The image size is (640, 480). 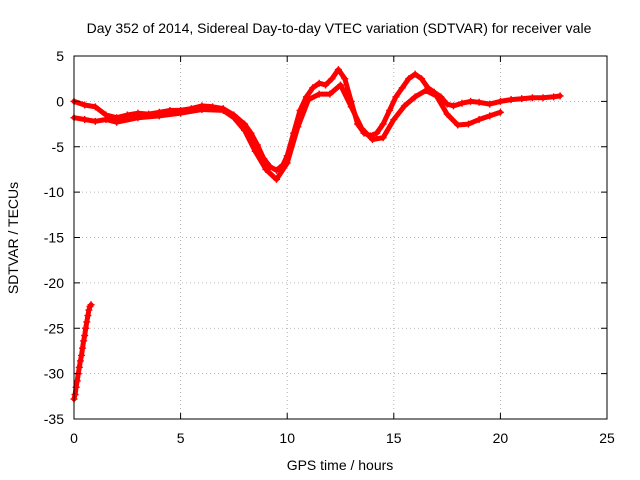 What do you see at coordinates (342, 438) in the screenshot?
I see `x-tick-labels: 0 5 10 15 20 25` at bounding box center [342, 438].